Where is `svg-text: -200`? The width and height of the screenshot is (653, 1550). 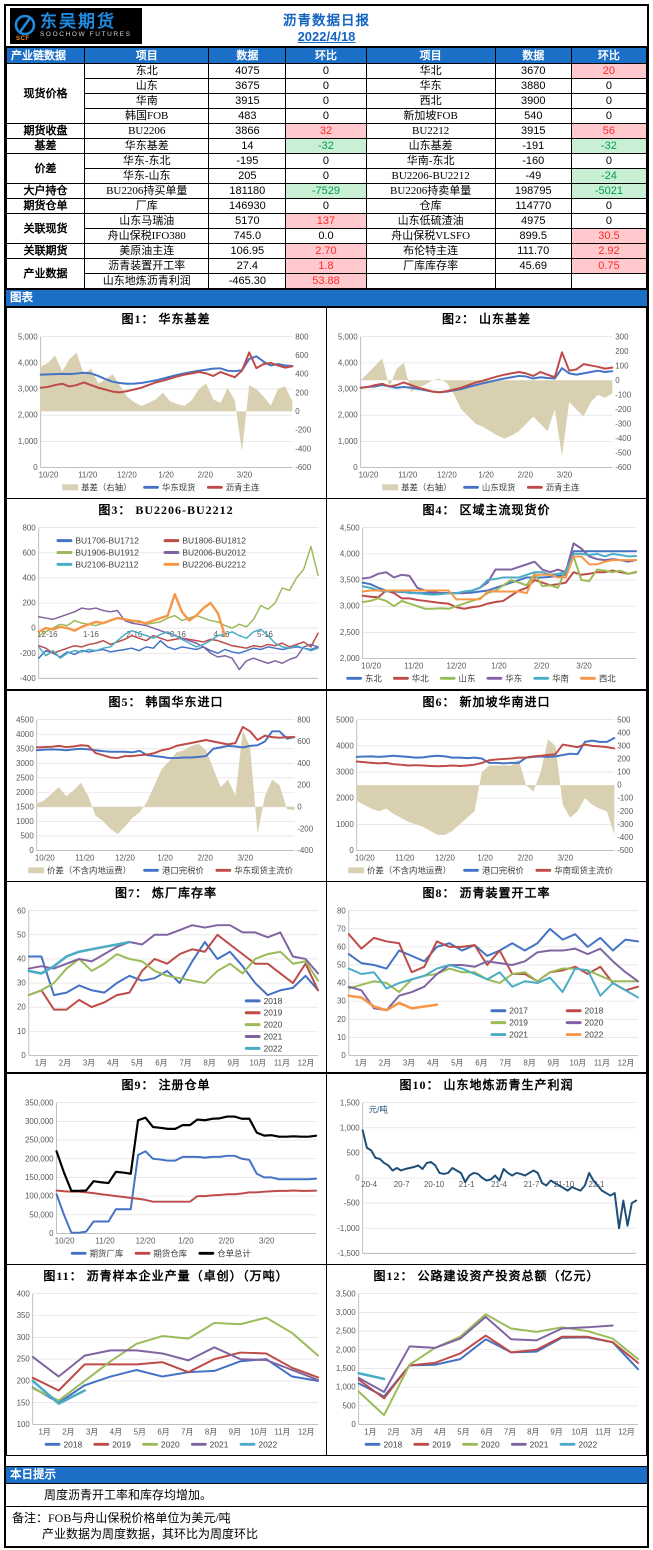
svg-text: -200 is located at coordinates (303, 429).